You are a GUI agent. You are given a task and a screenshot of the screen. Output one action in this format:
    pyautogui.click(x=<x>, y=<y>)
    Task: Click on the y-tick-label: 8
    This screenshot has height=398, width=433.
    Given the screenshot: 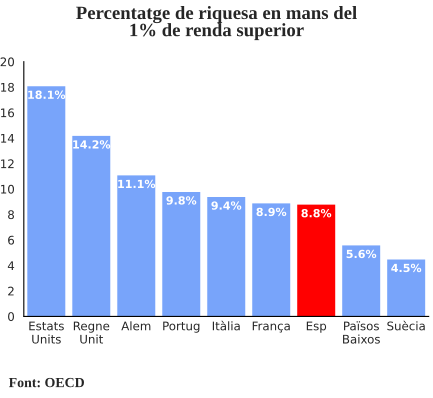 What is the action you would take?
    pyautogui.click(x=11, y=215)
    